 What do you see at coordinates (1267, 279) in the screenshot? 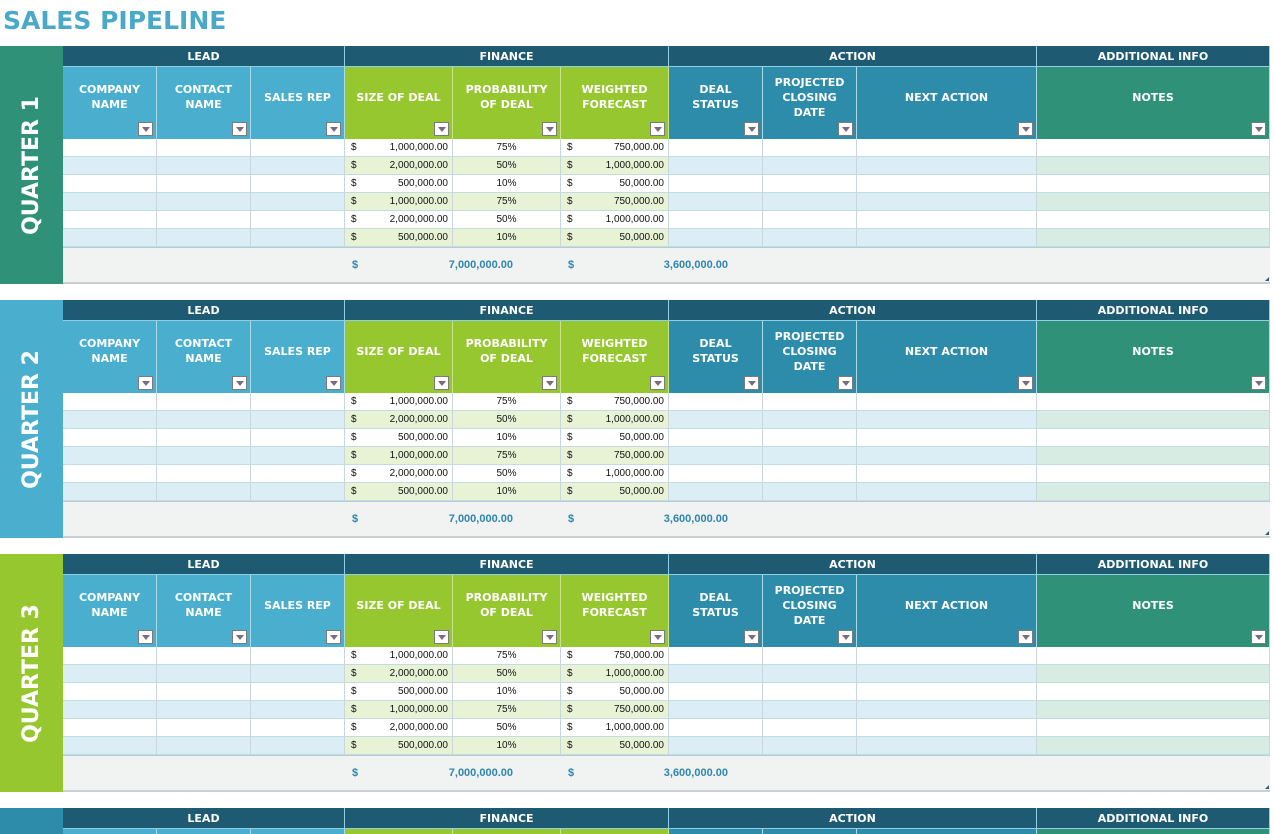
I see `table-resize-handle` at bounding box center [1267, 279].